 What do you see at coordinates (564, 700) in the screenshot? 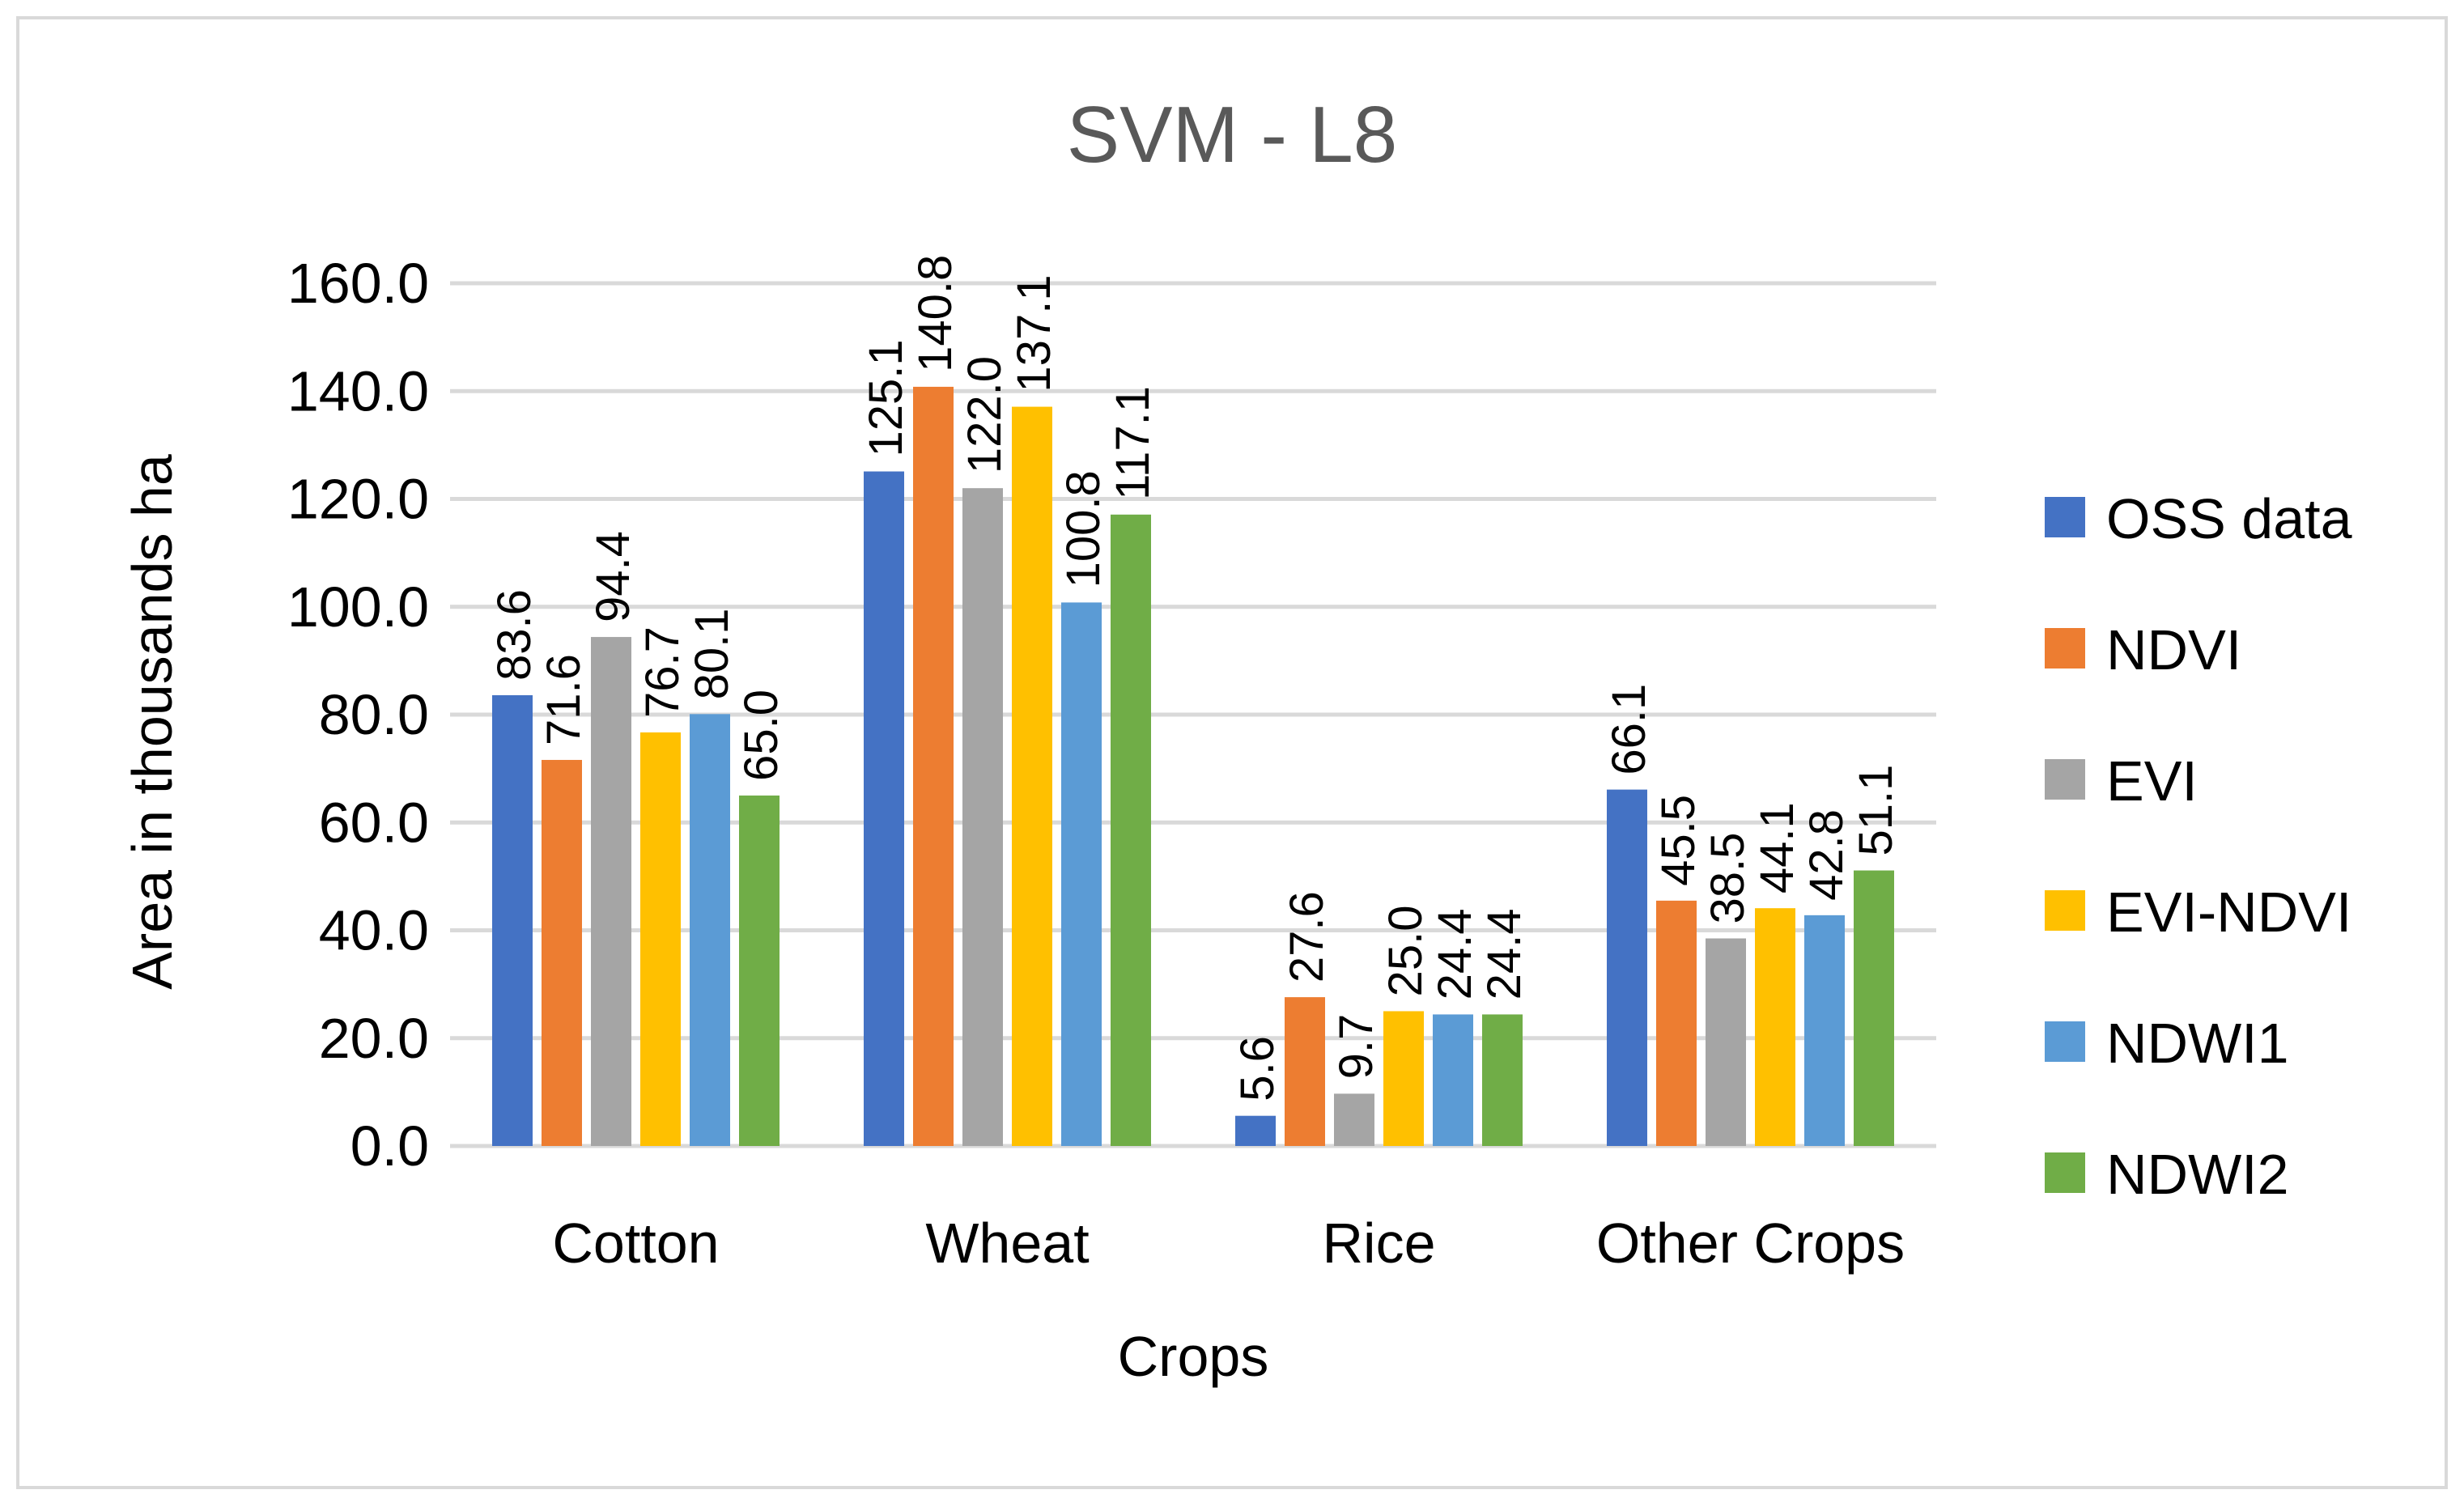
I see `data-label: 71.6` at bounding box center [564, 700].